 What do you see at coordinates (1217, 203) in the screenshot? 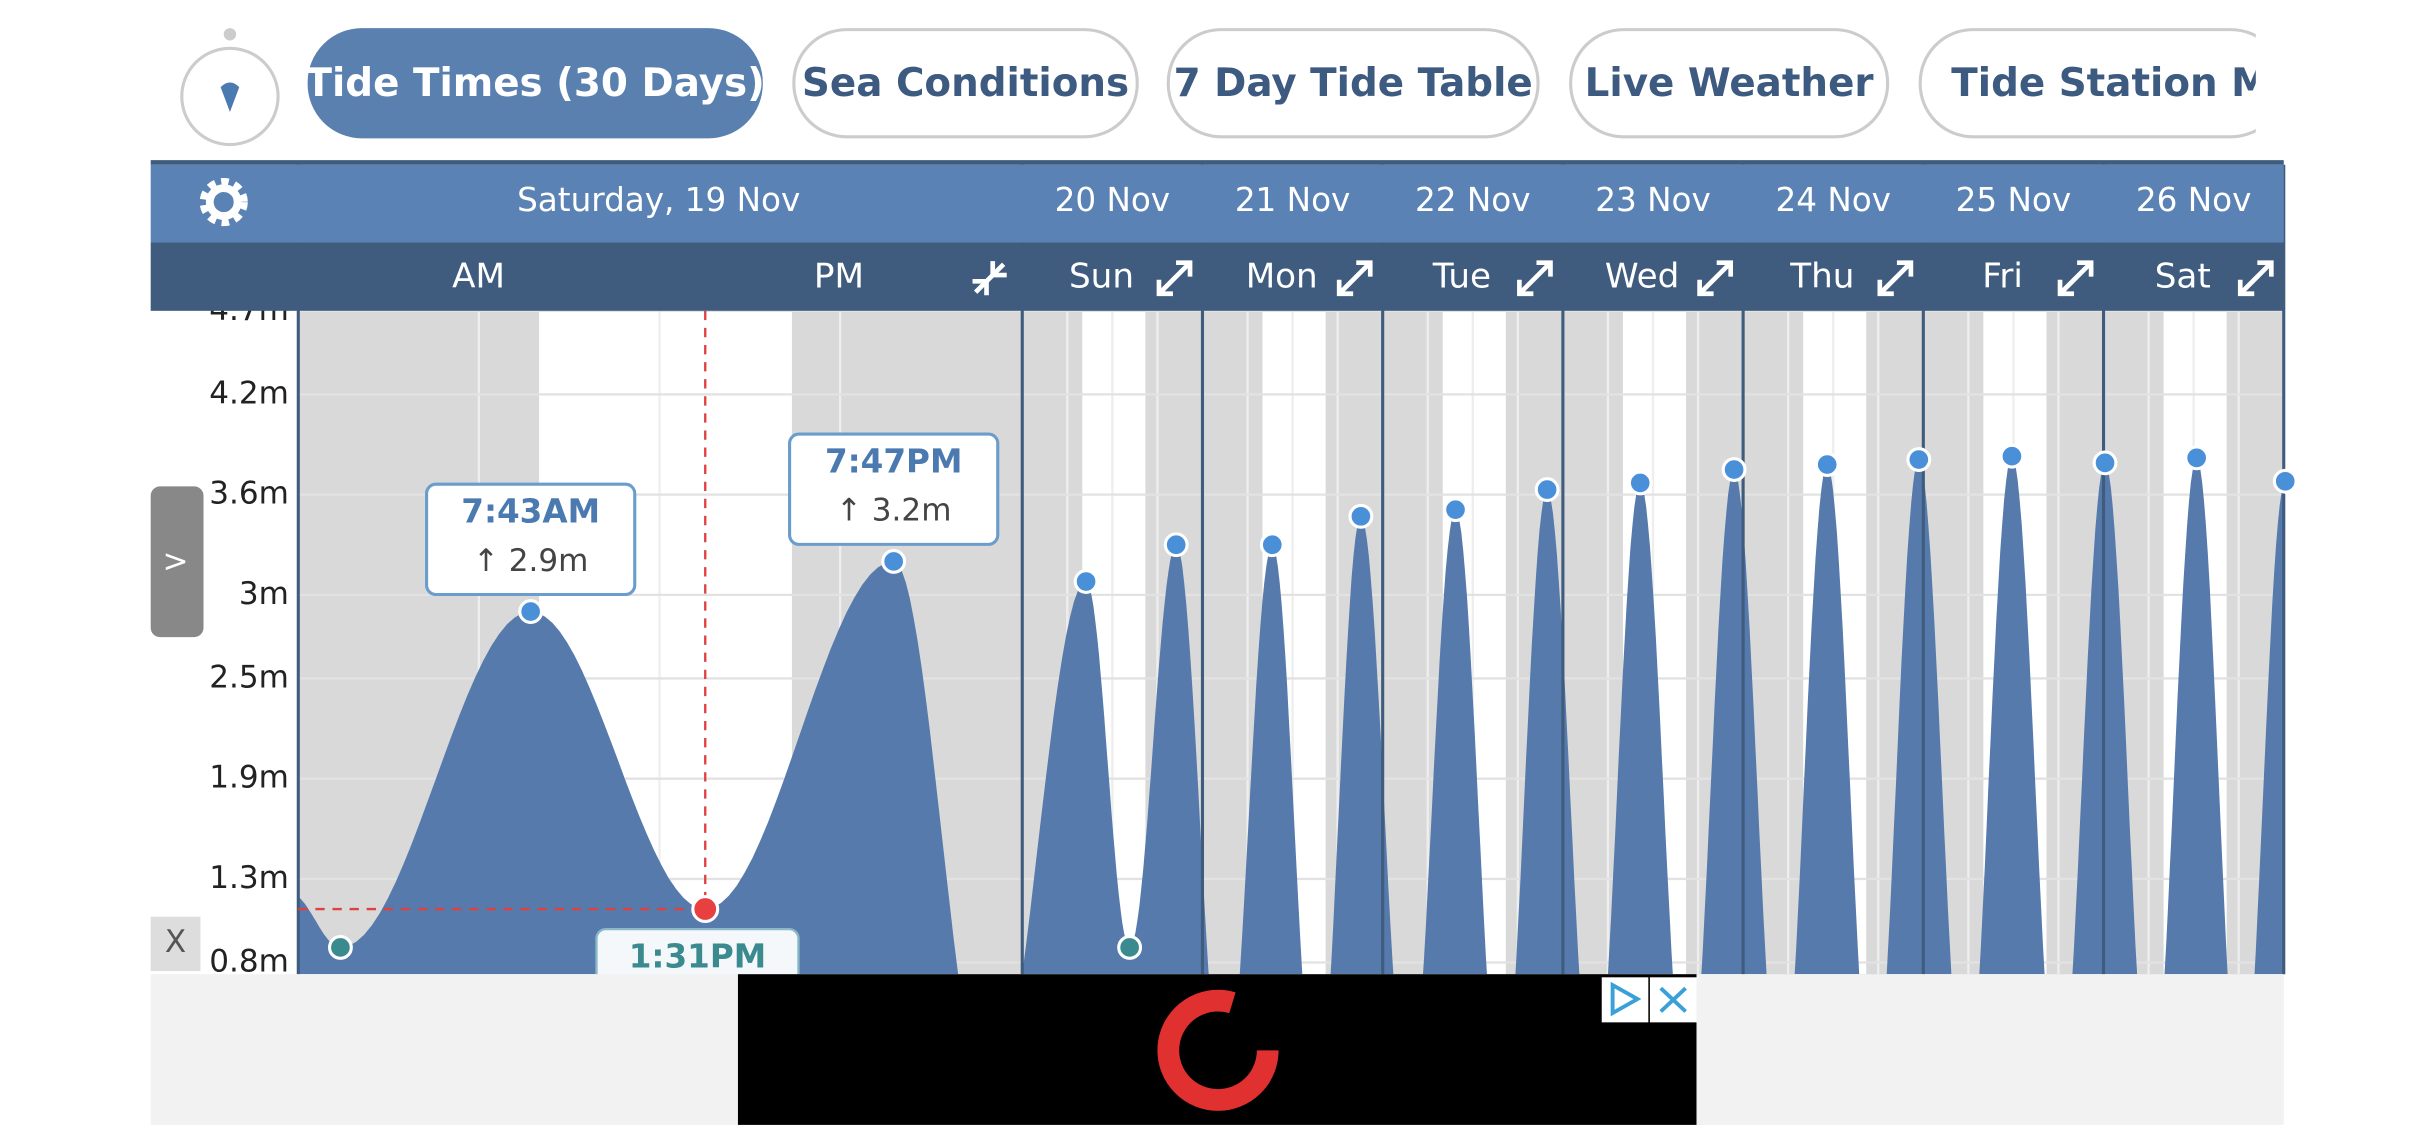
I see `date-header` at bounding box center [1217, 203].